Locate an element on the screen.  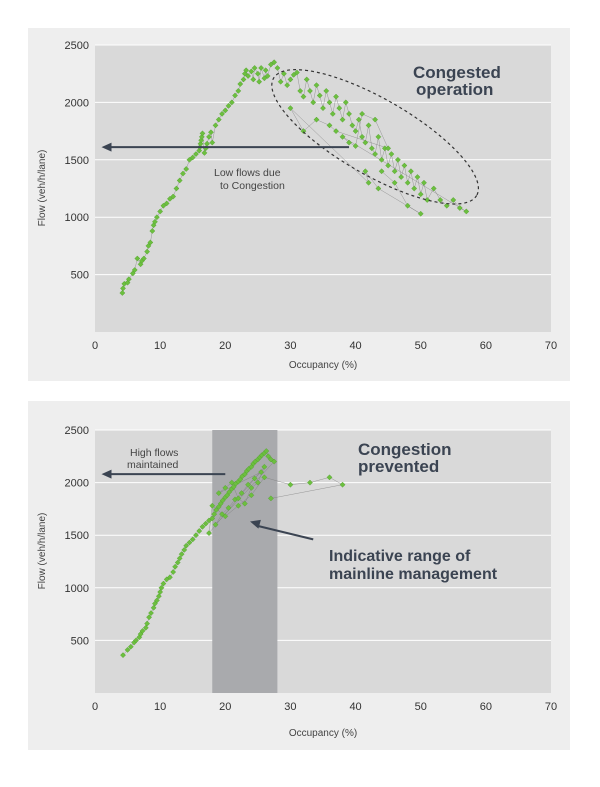
y-tick-label: 2000 is located at coordinates (77, 103).